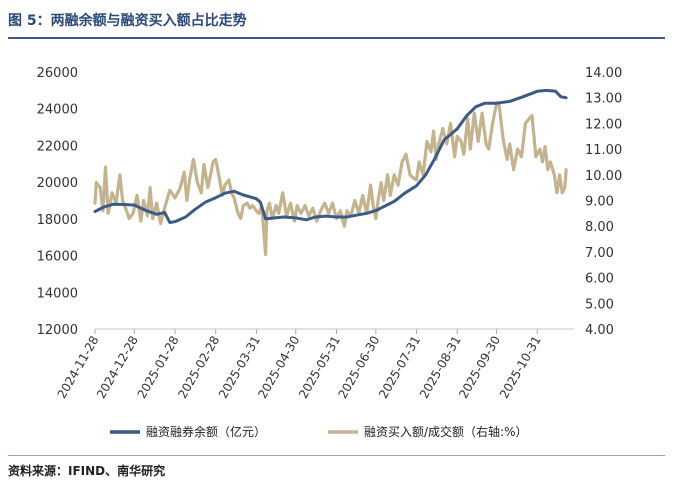 This screenshot has height=489, width=673. Describe the element at coordinates (603, 99) in the screenshot. I see `right-tick-label: 13.00` at that location.